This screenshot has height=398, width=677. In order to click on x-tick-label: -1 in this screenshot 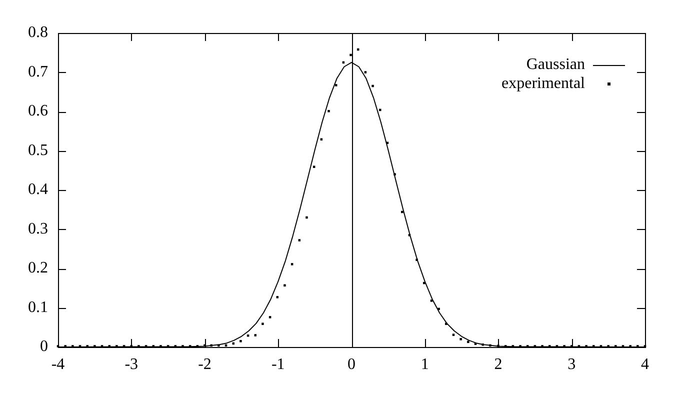, I will do `click(278, 364)`.